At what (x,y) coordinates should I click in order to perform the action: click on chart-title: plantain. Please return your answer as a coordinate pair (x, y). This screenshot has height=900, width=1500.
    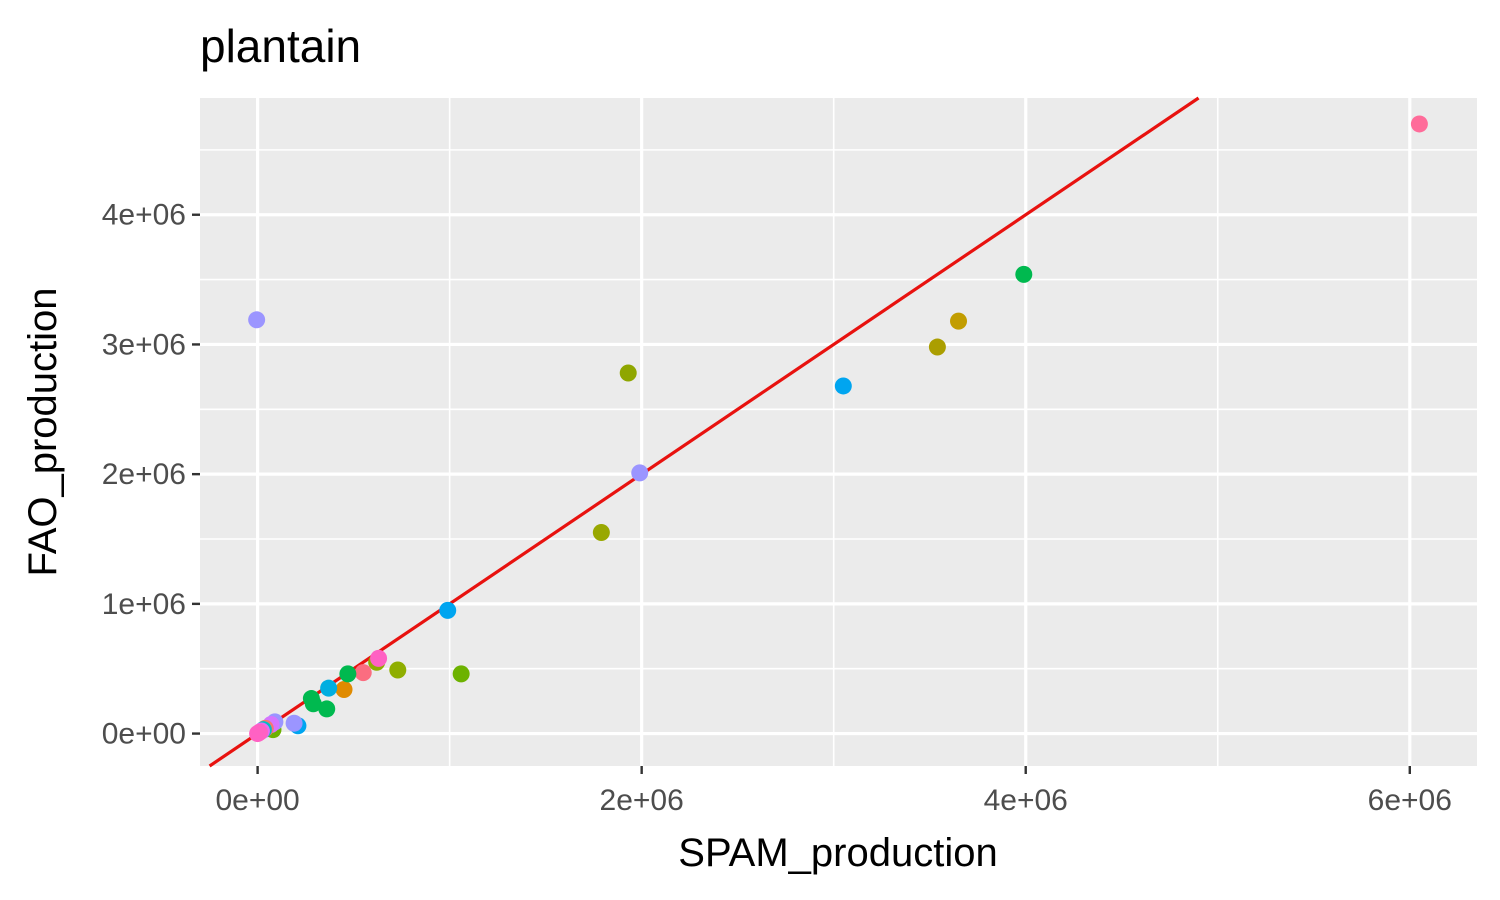
    Looking at the image, I should click on (280, 46).